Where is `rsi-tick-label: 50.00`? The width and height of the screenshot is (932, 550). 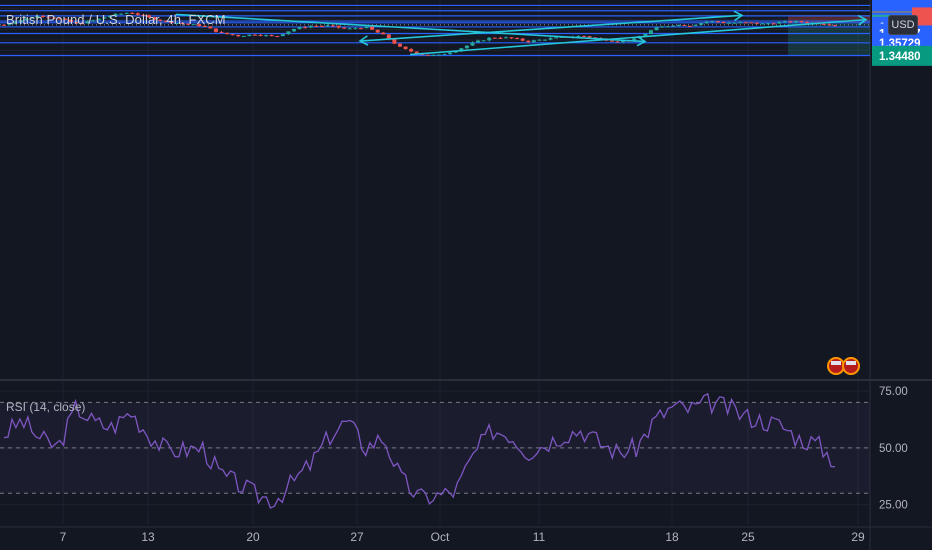
rsi-tick-label: 50.00 is located at coordinates (893, 449).